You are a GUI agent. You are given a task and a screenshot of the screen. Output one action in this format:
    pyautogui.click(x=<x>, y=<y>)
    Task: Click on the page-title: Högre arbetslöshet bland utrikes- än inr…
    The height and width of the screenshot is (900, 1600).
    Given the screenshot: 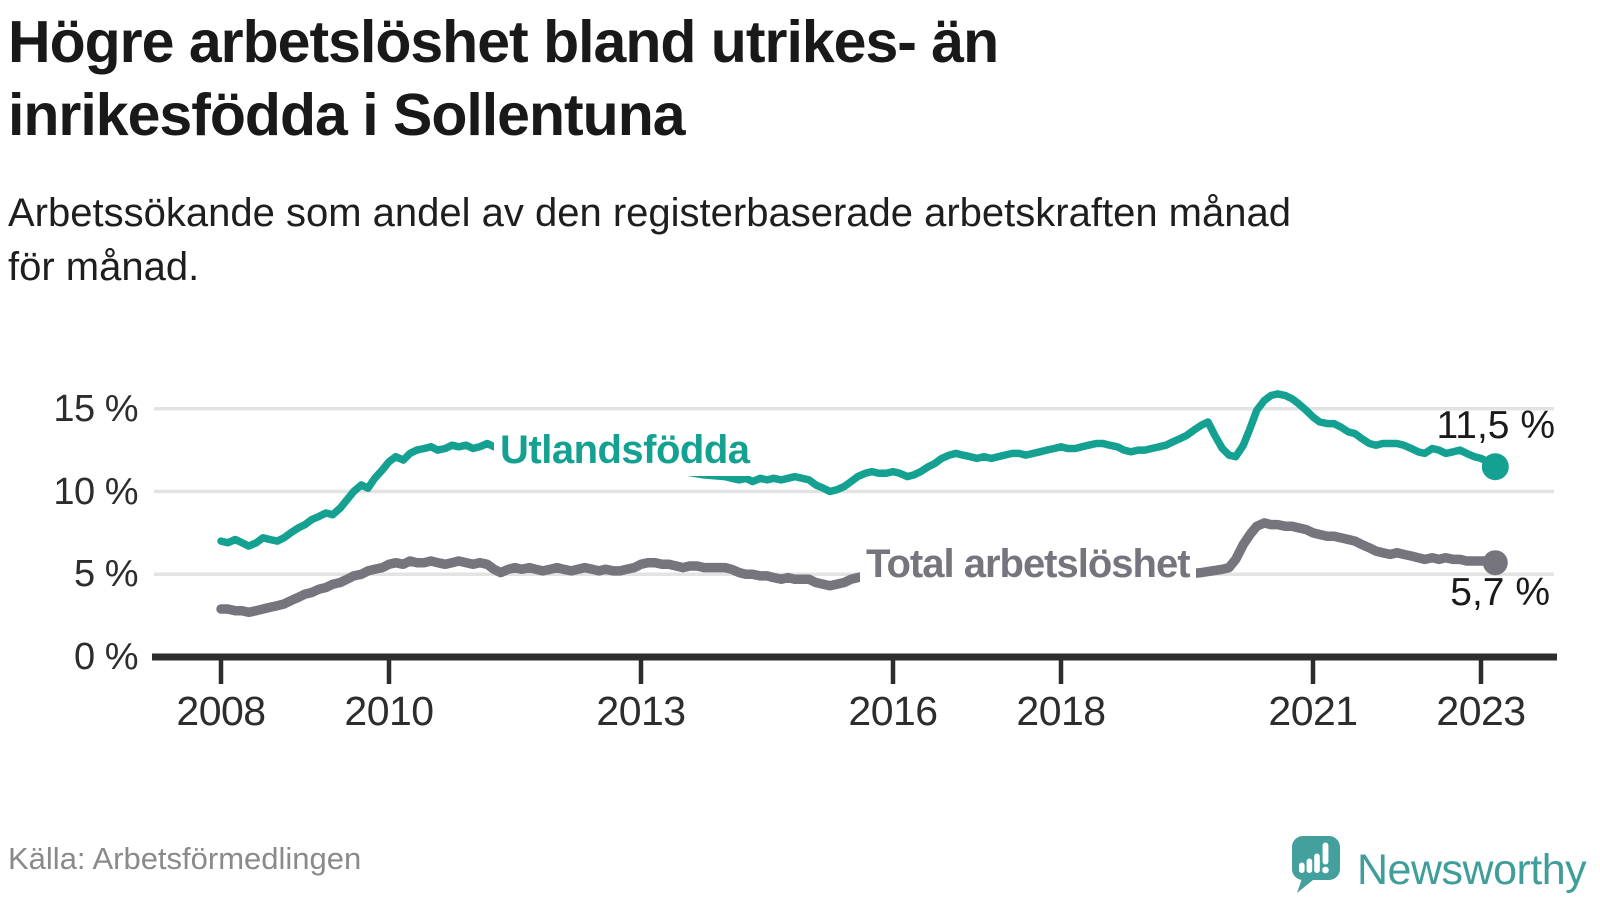 What is the action you would take?
    pyautogui.click(x=503, y=79)
    